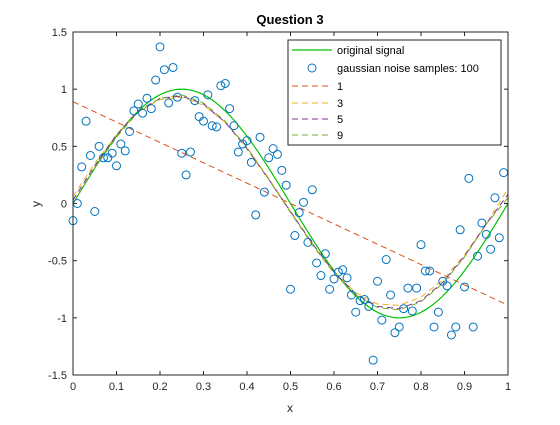  Describe the element at coordinates (246, 387) in the screenshot. I see `x-tick-label: 0.4` at that location.